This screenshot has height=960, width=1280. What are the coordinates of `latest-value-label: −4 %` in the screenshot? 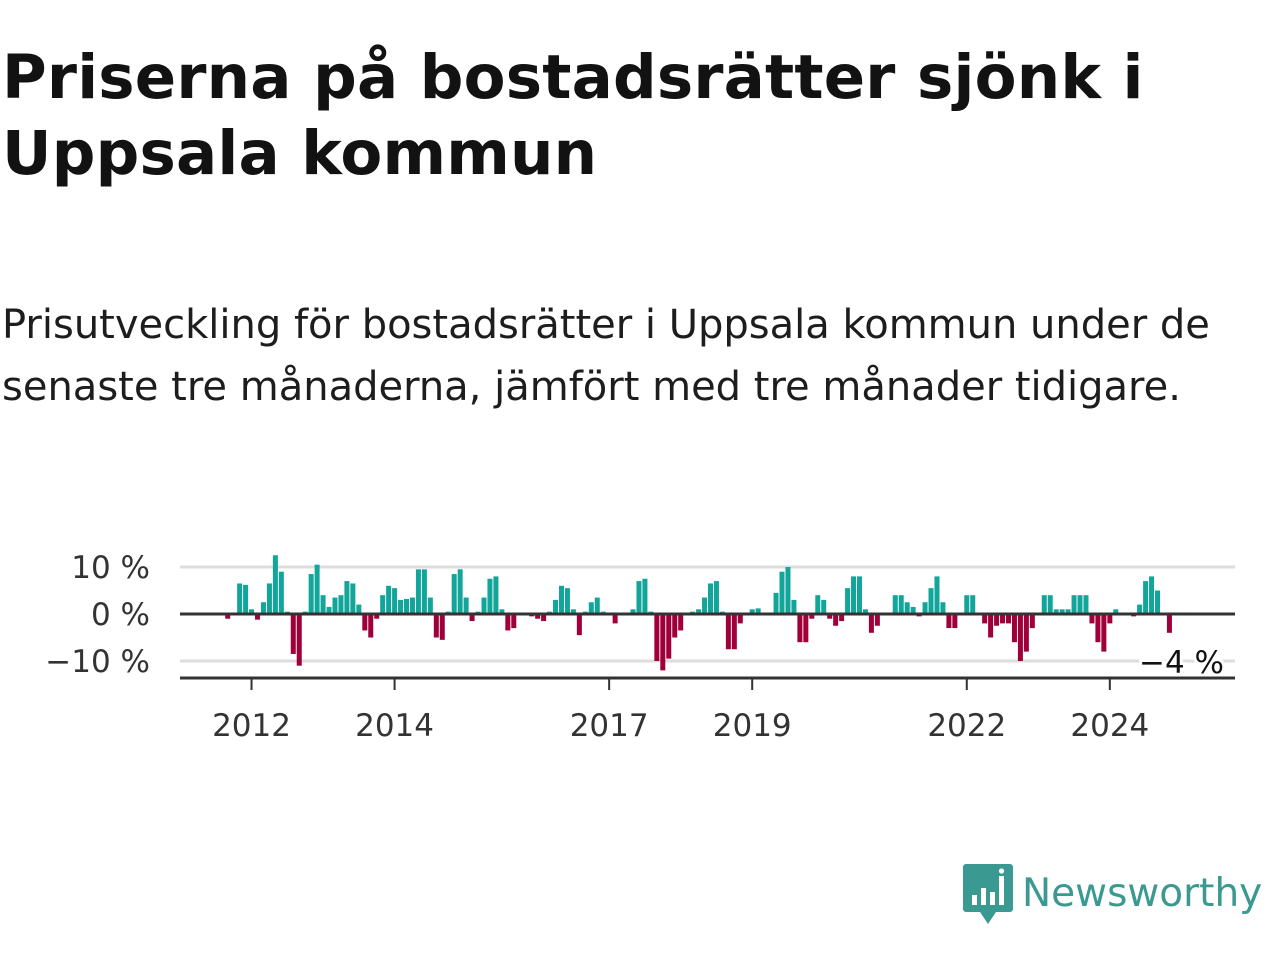 It's located at (1181, 663).